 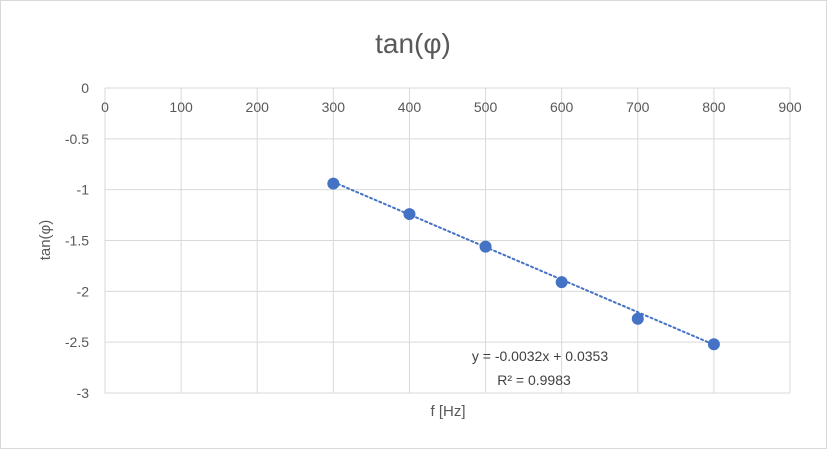 What do you see at coordinates (638, 107) in the screenshot?
I see `x-tick-label: 700` at bounding box center [638, 107].